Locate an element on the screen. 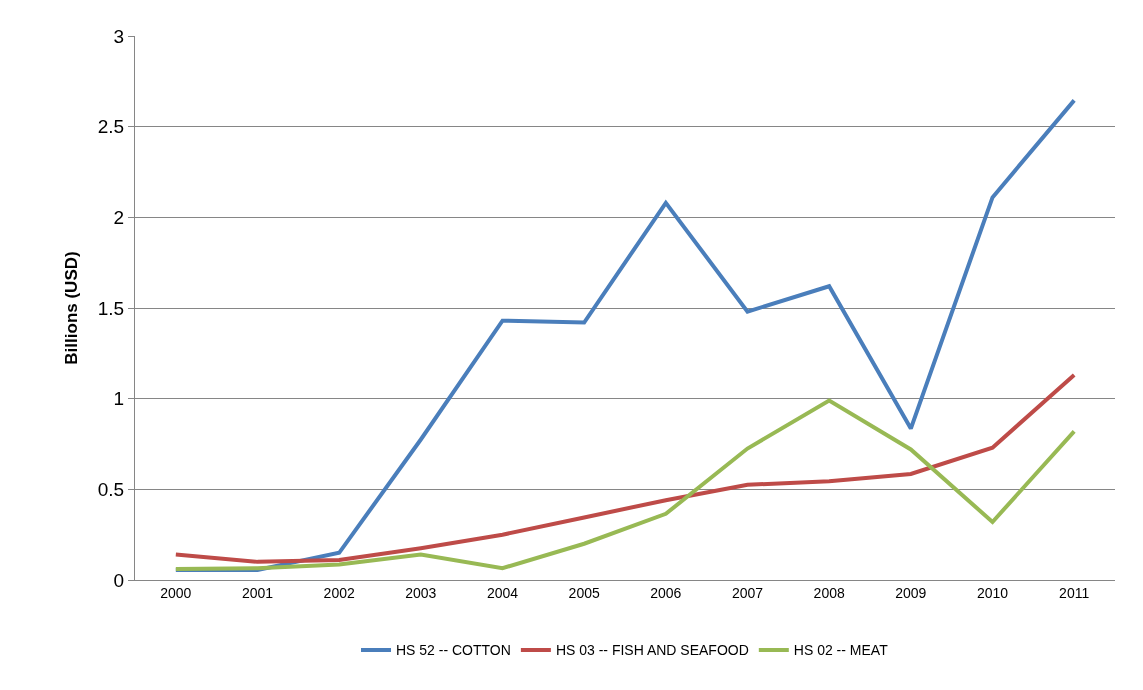 Image resolution: width=1143 pixels, height=690 pixels. y-tick-label: 0 is located at coordinates (119, 580).